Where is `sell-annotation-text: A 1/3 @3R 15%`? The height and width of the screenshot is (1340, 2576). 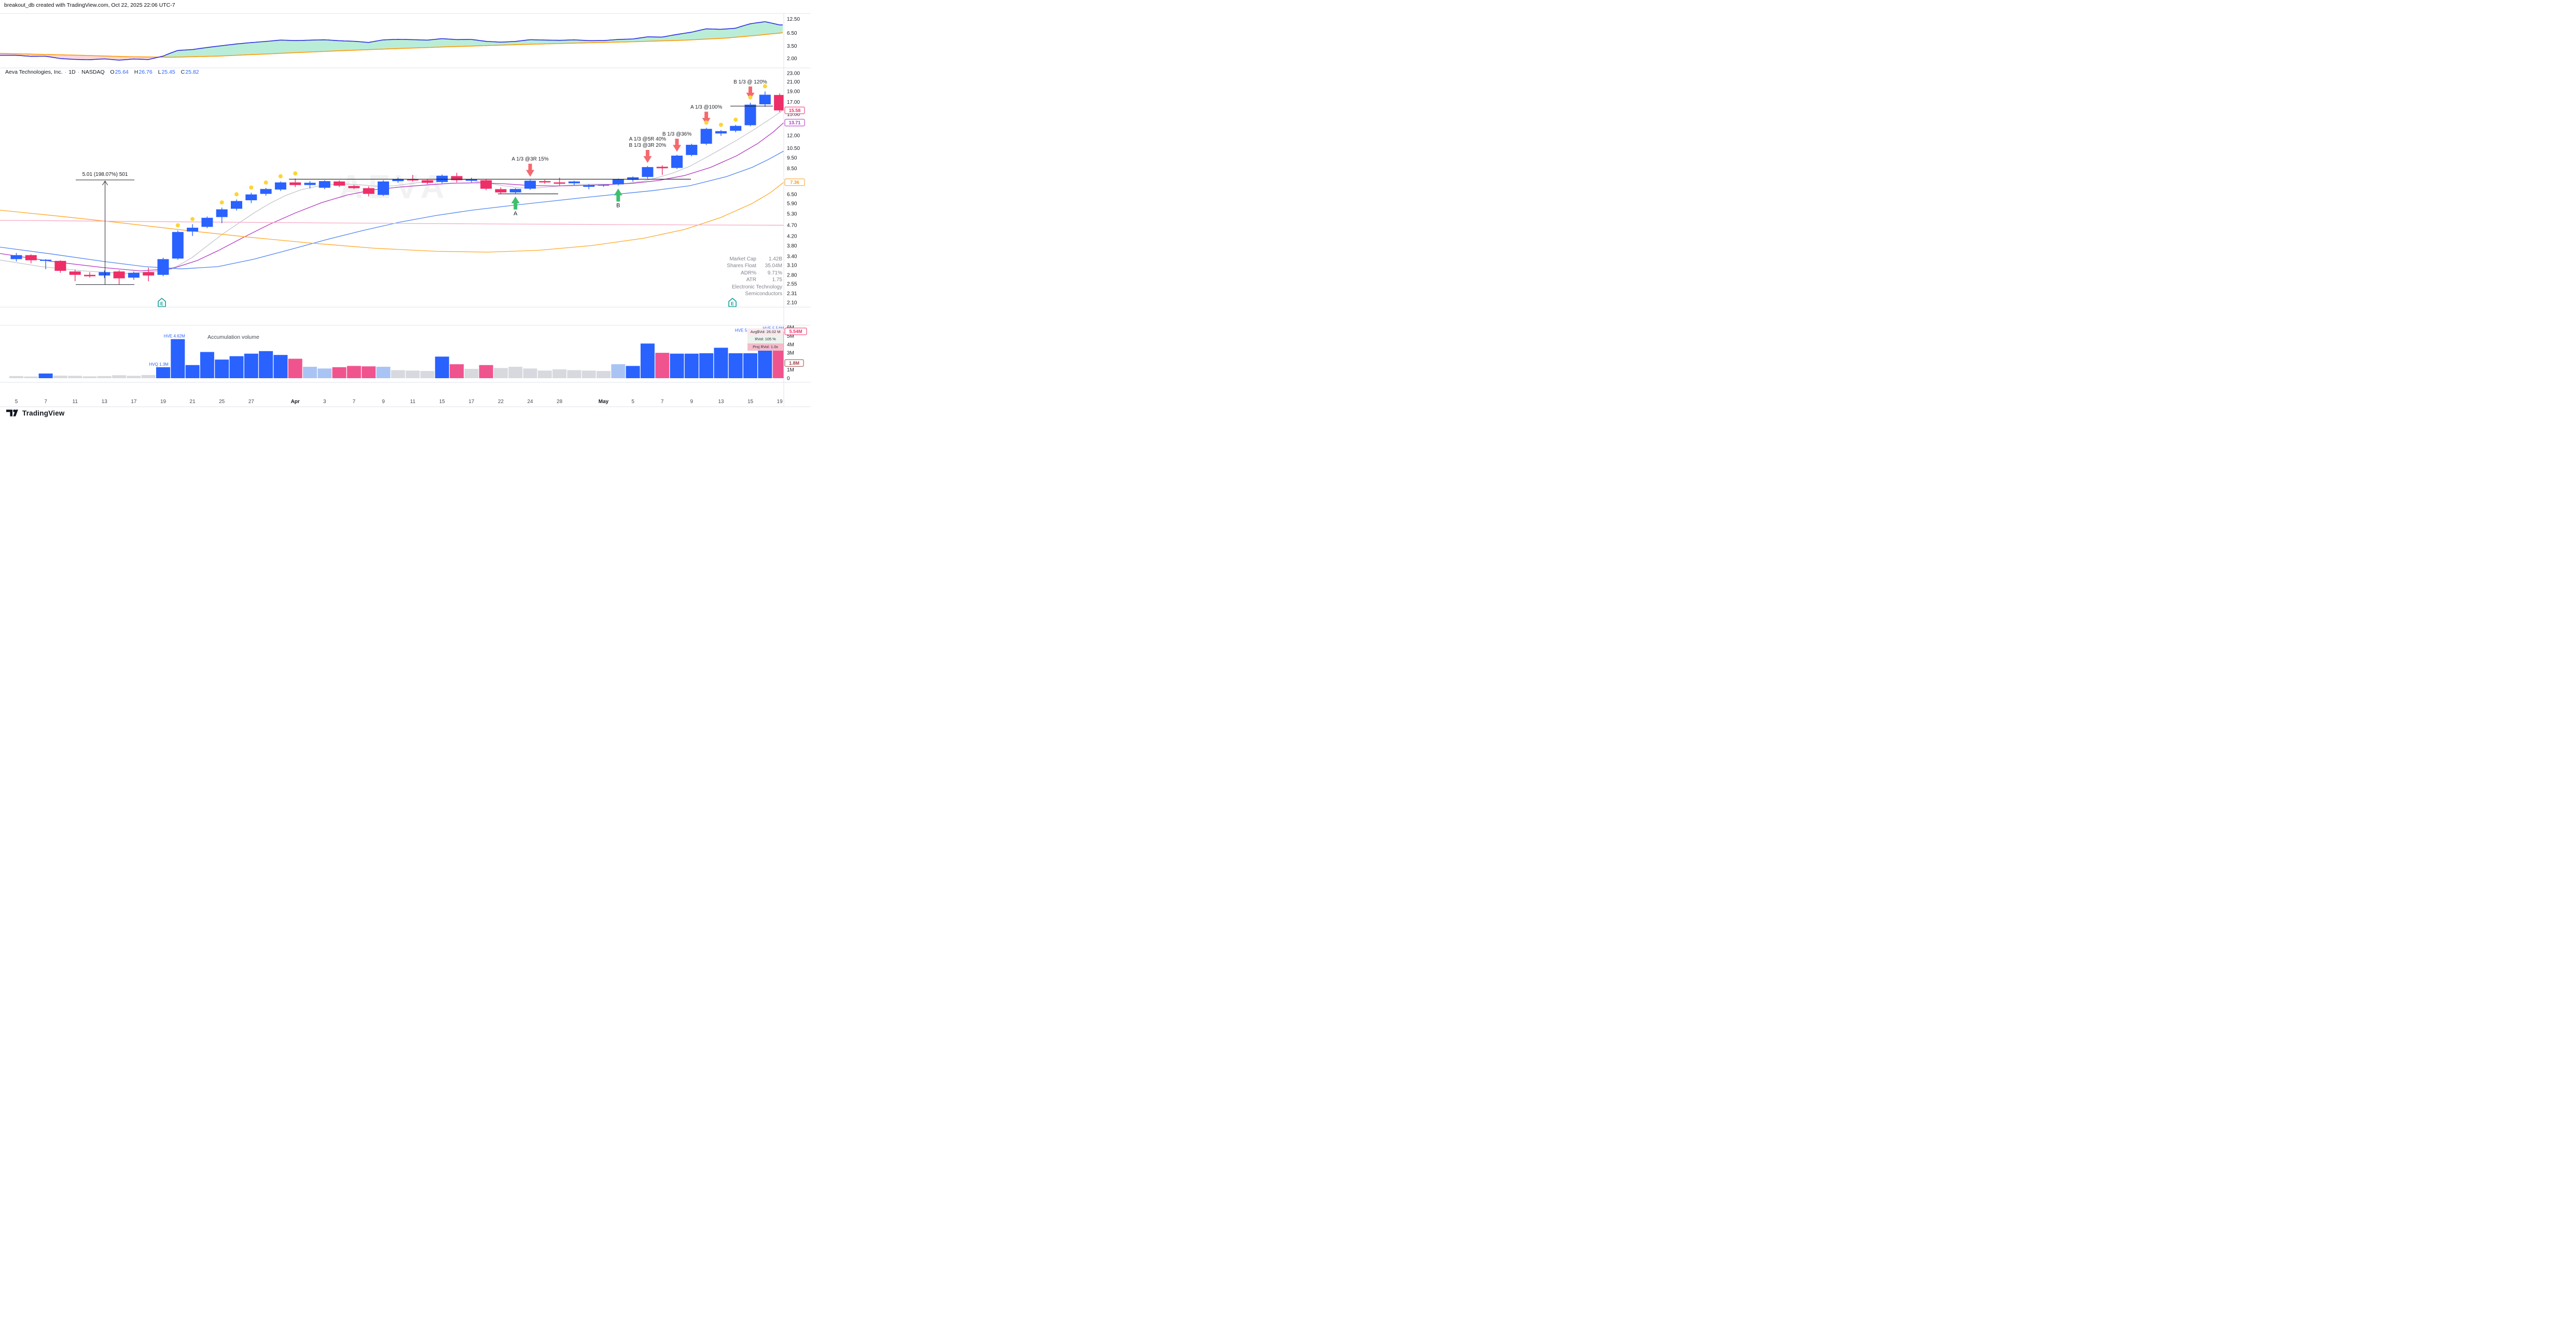
sell-annotation-text: A 1/3 @3R 15% is located at coordinates (529, 160).